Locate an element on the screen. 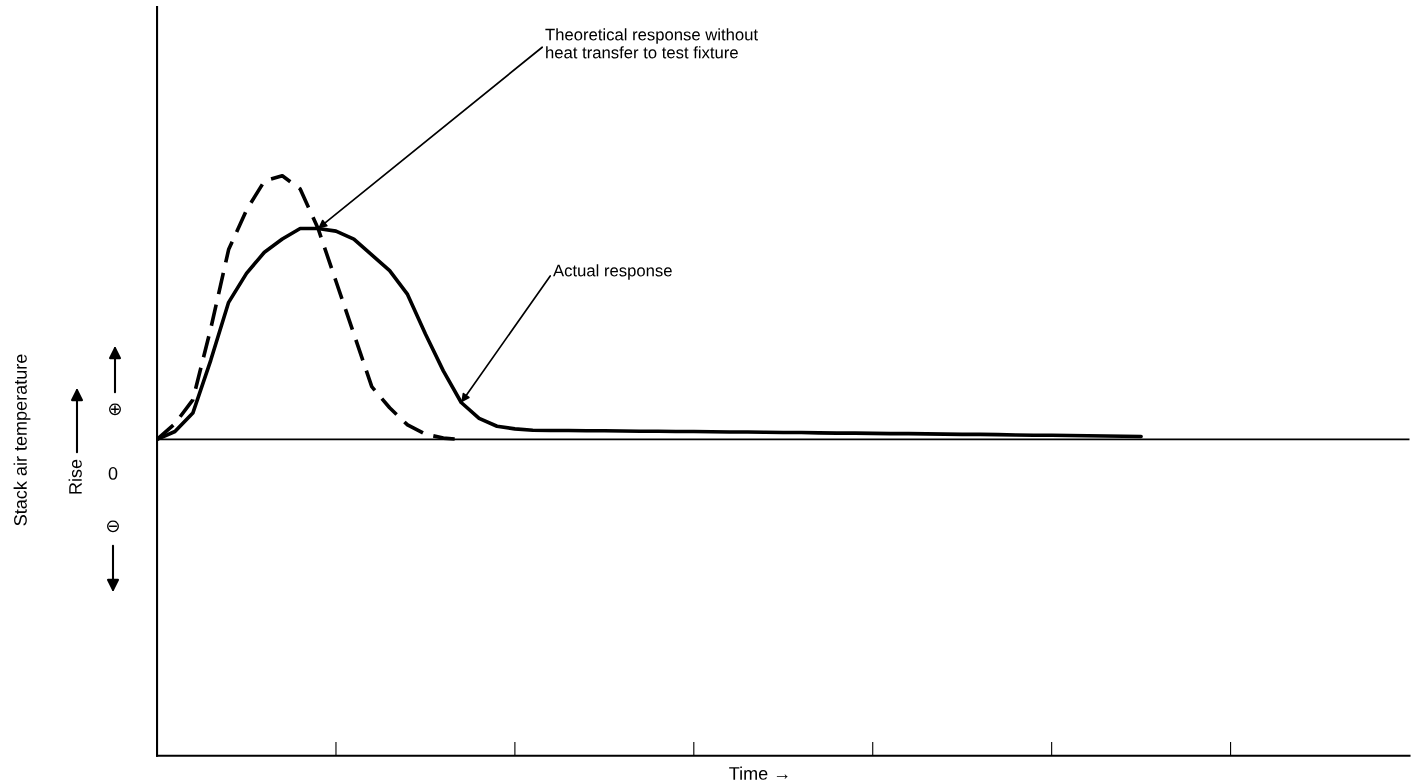  annotation: Actual response is located at coordinates (612, 272).